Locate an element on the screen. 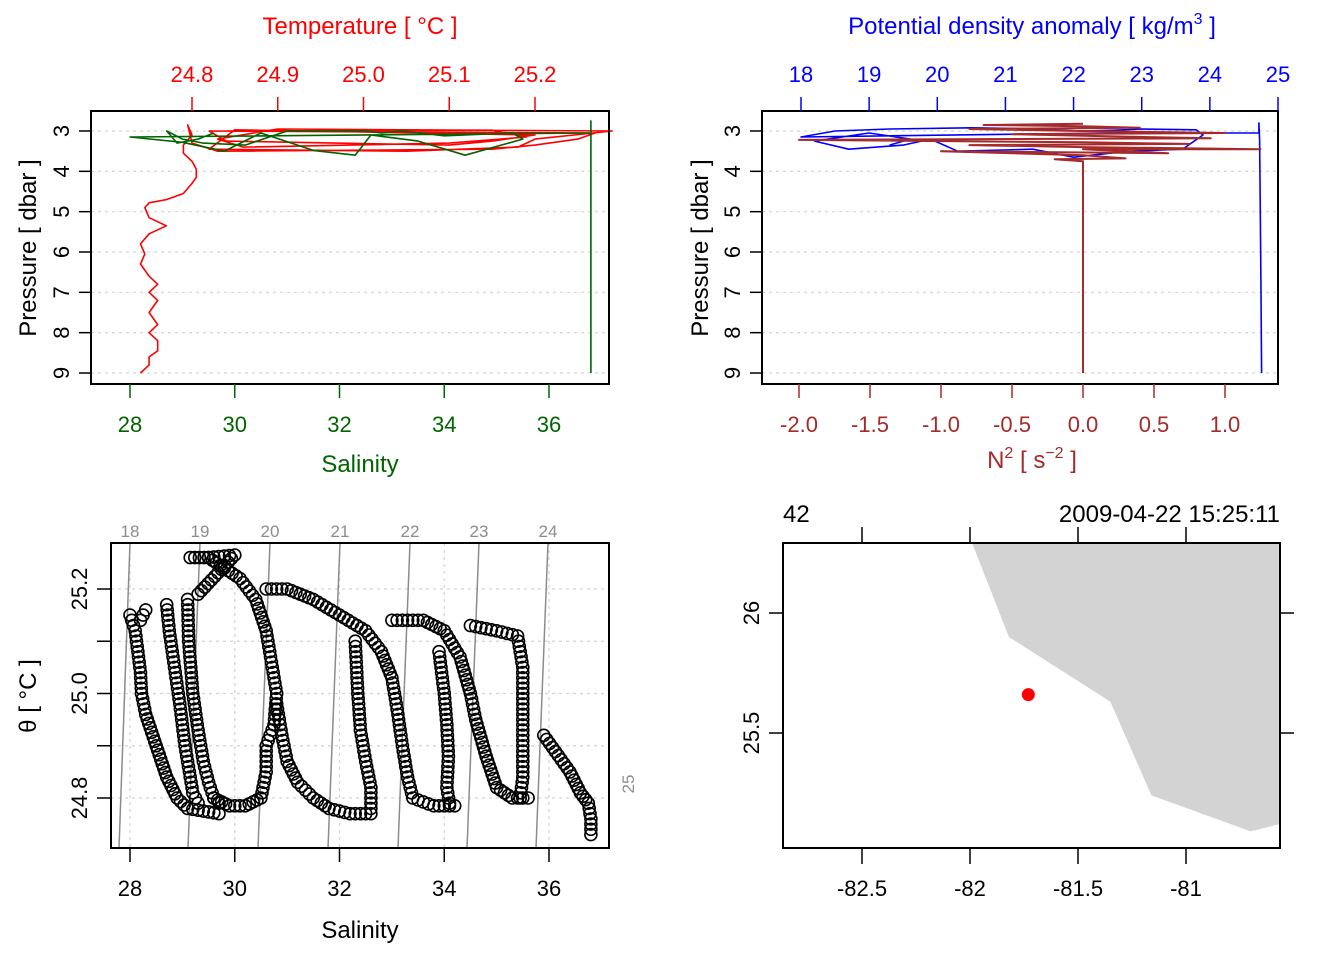 This screenshot has width=1344, height=960. density-contour-label: 22 is located at coordinates (410, 531).